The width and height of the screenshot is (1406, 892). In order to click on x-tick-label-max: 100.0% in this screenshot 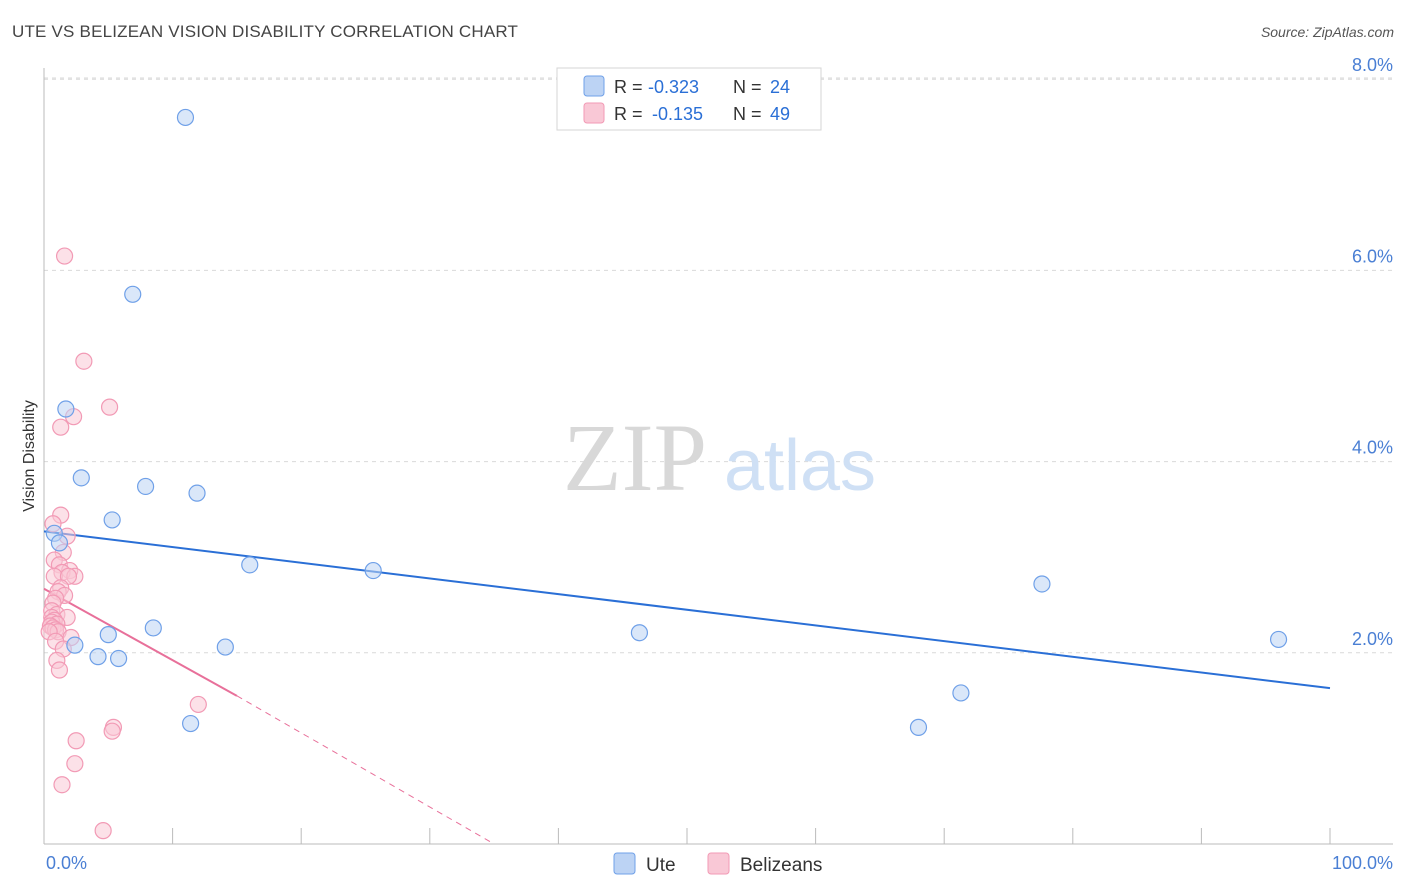, I will do `click(1362, 863)`.